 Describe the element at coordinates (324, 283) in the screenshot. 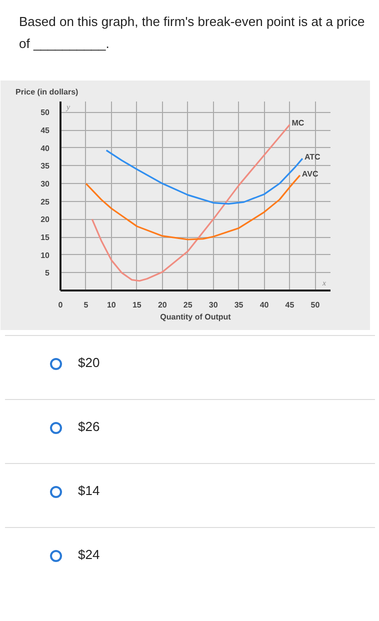

I see `annotation: x` at that location.